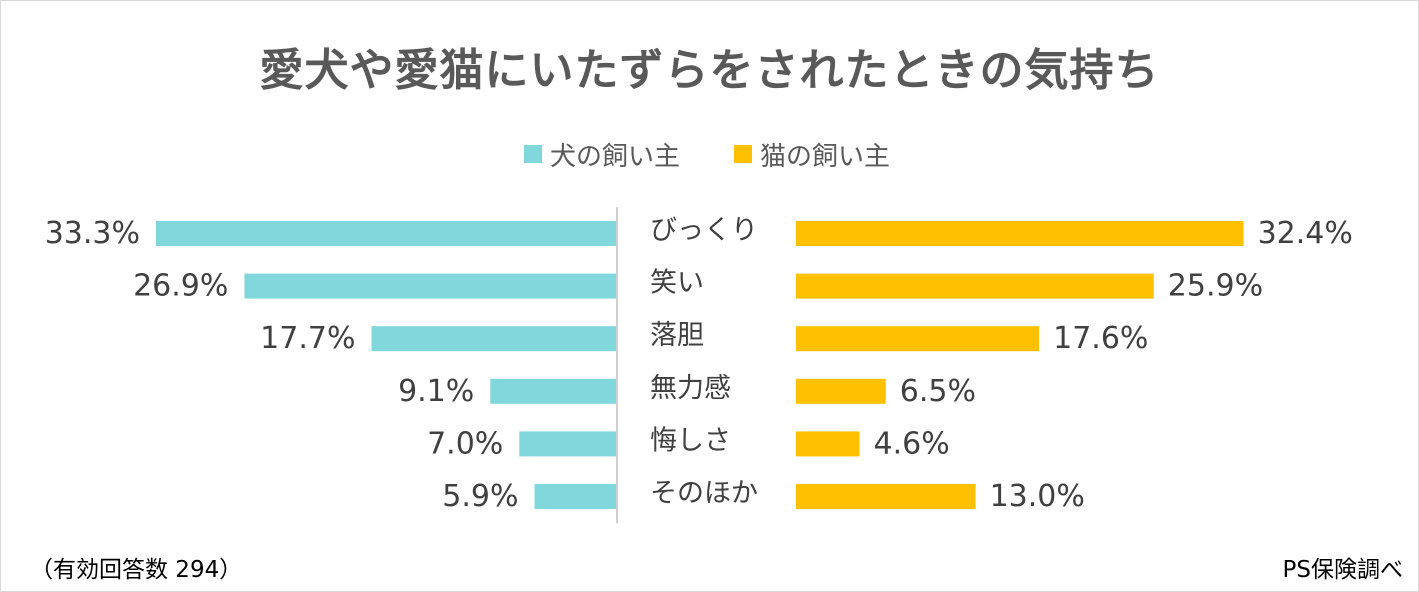 The image size is (1419, 592). Describe the element at coordinates (704, 230) in the screenshot. I see `category-label: びっくり` at that location.